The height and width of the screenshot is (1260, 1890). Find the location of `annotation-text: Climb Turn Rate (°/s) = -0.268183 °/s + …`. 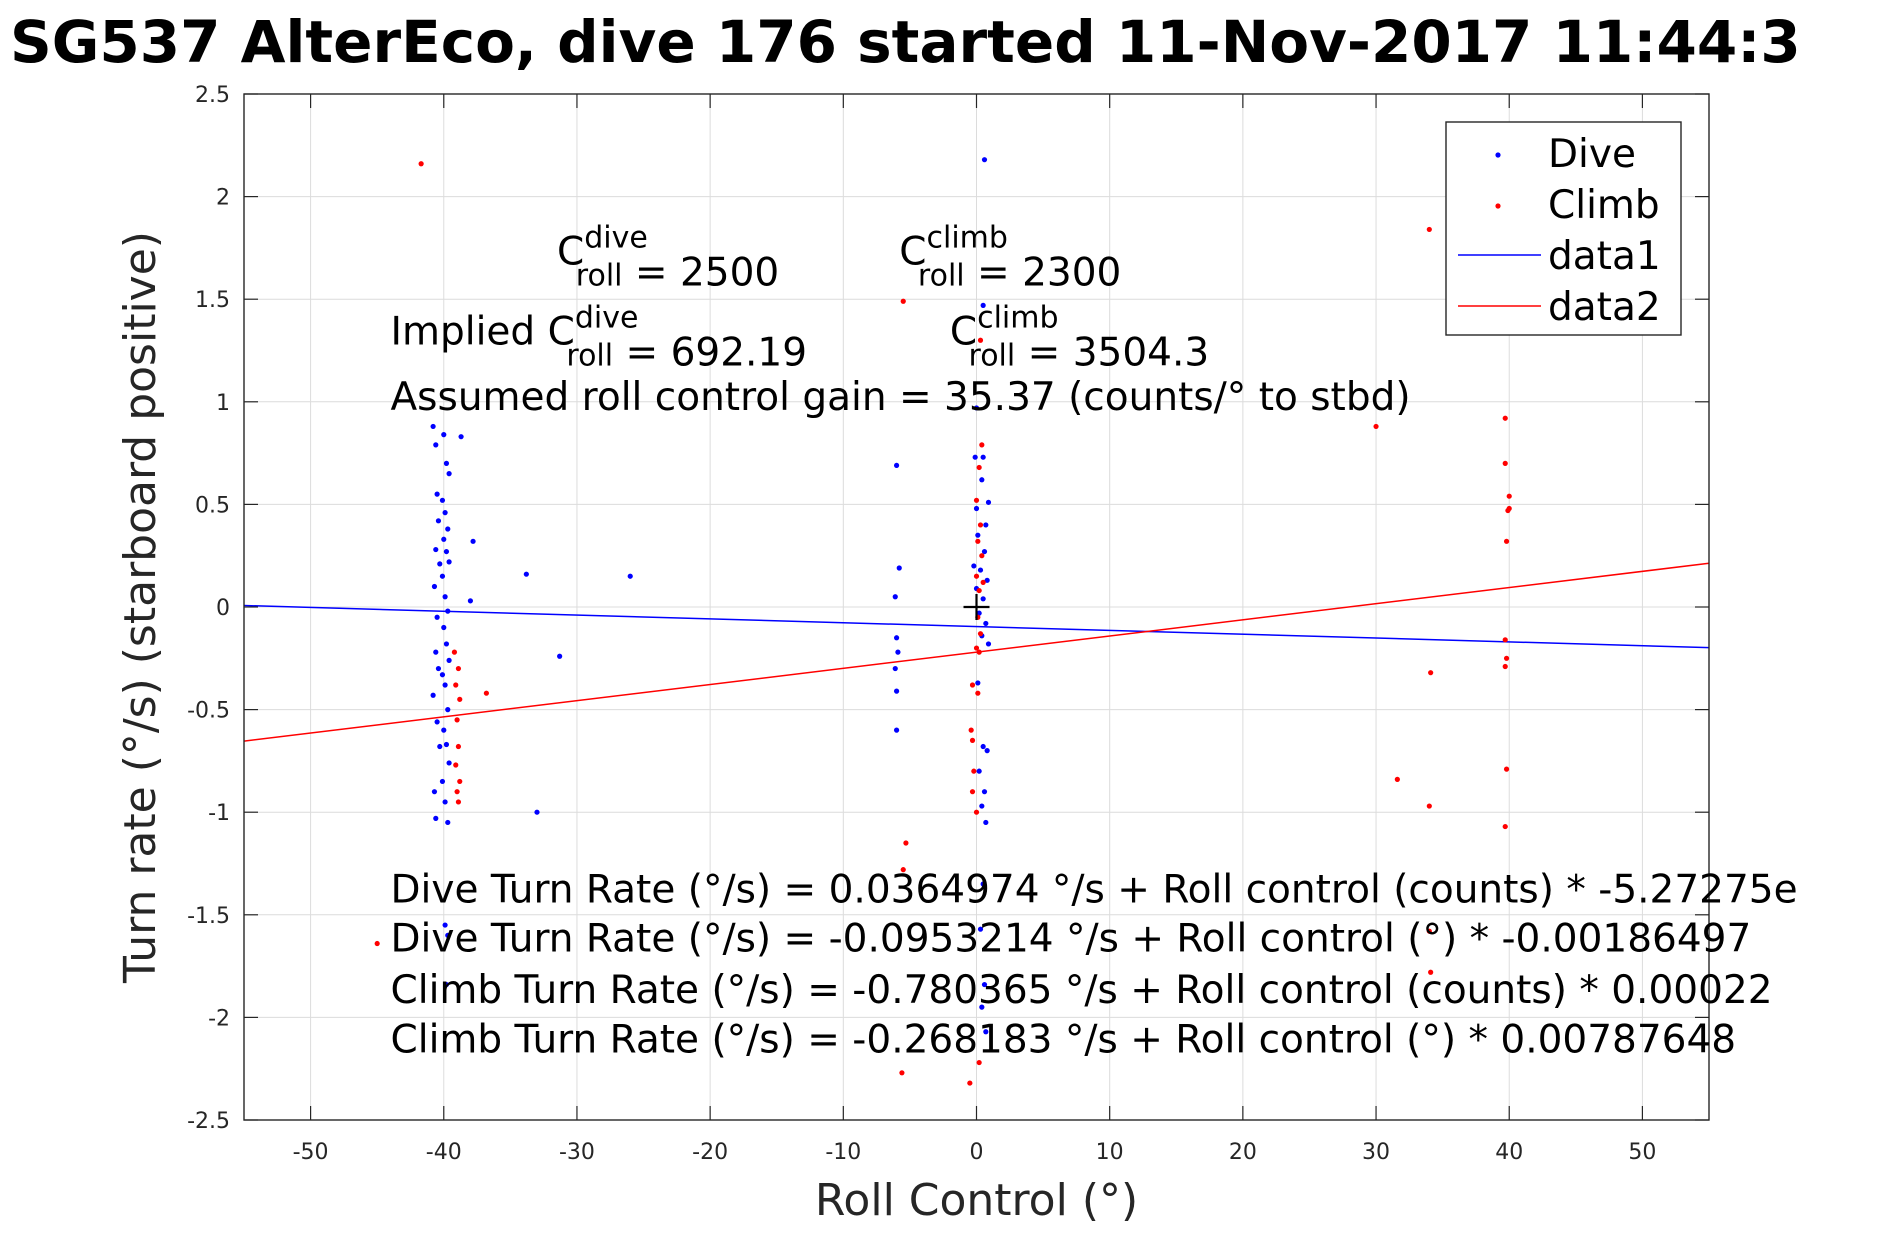

annotation-text: Climb Turn Rate (°/s) = -0.268183 °/s + … is located at coordinates (1064, 1039).